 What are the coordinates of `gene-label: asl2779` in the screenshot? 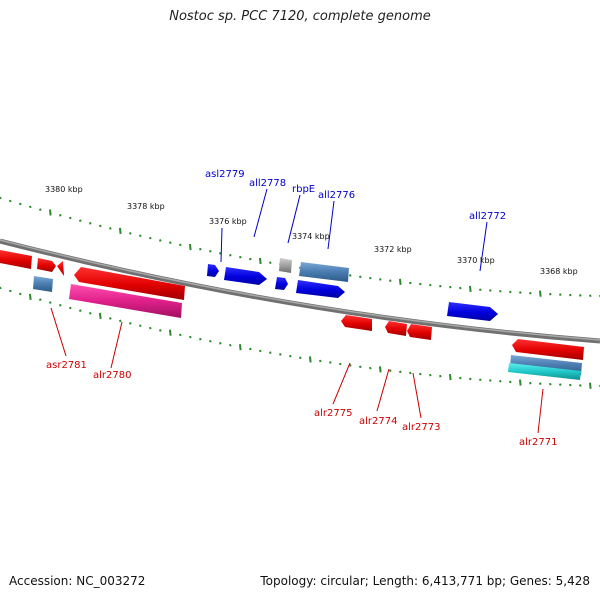 It's located at (225, 174).